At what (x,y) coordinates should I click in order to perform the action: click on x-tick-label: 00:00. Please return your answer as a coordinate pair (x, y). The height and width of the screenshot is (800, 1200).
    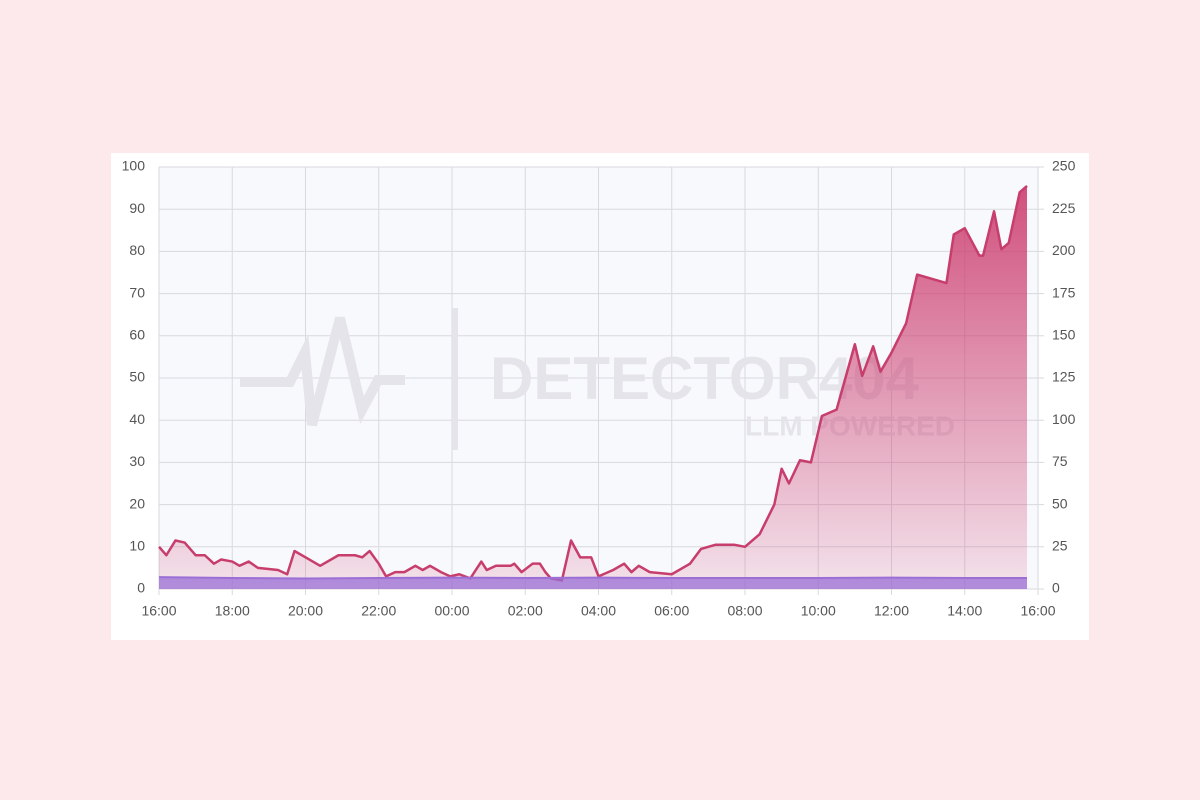
    Looking at the image, I should click on (451, 611).